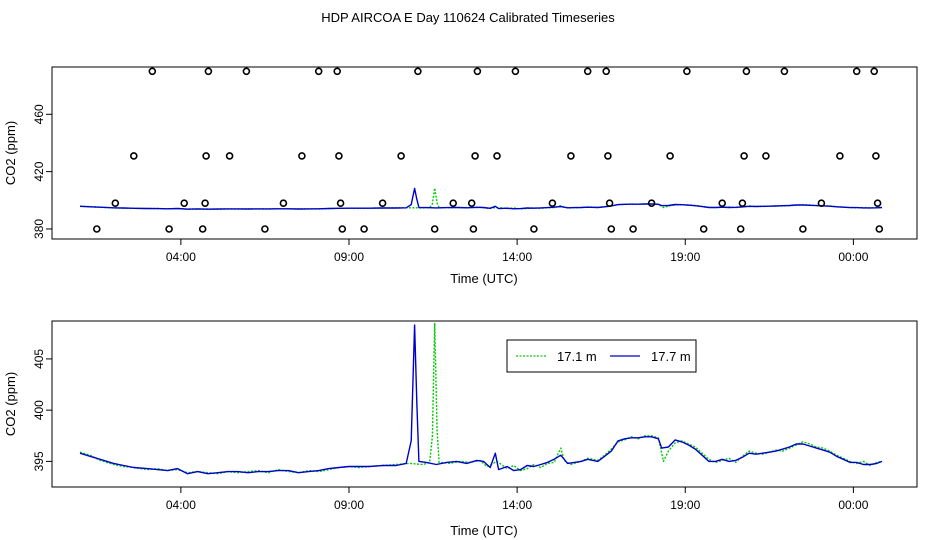  I want to click on top-x-tick-label: 14:00, so click(517, 257).